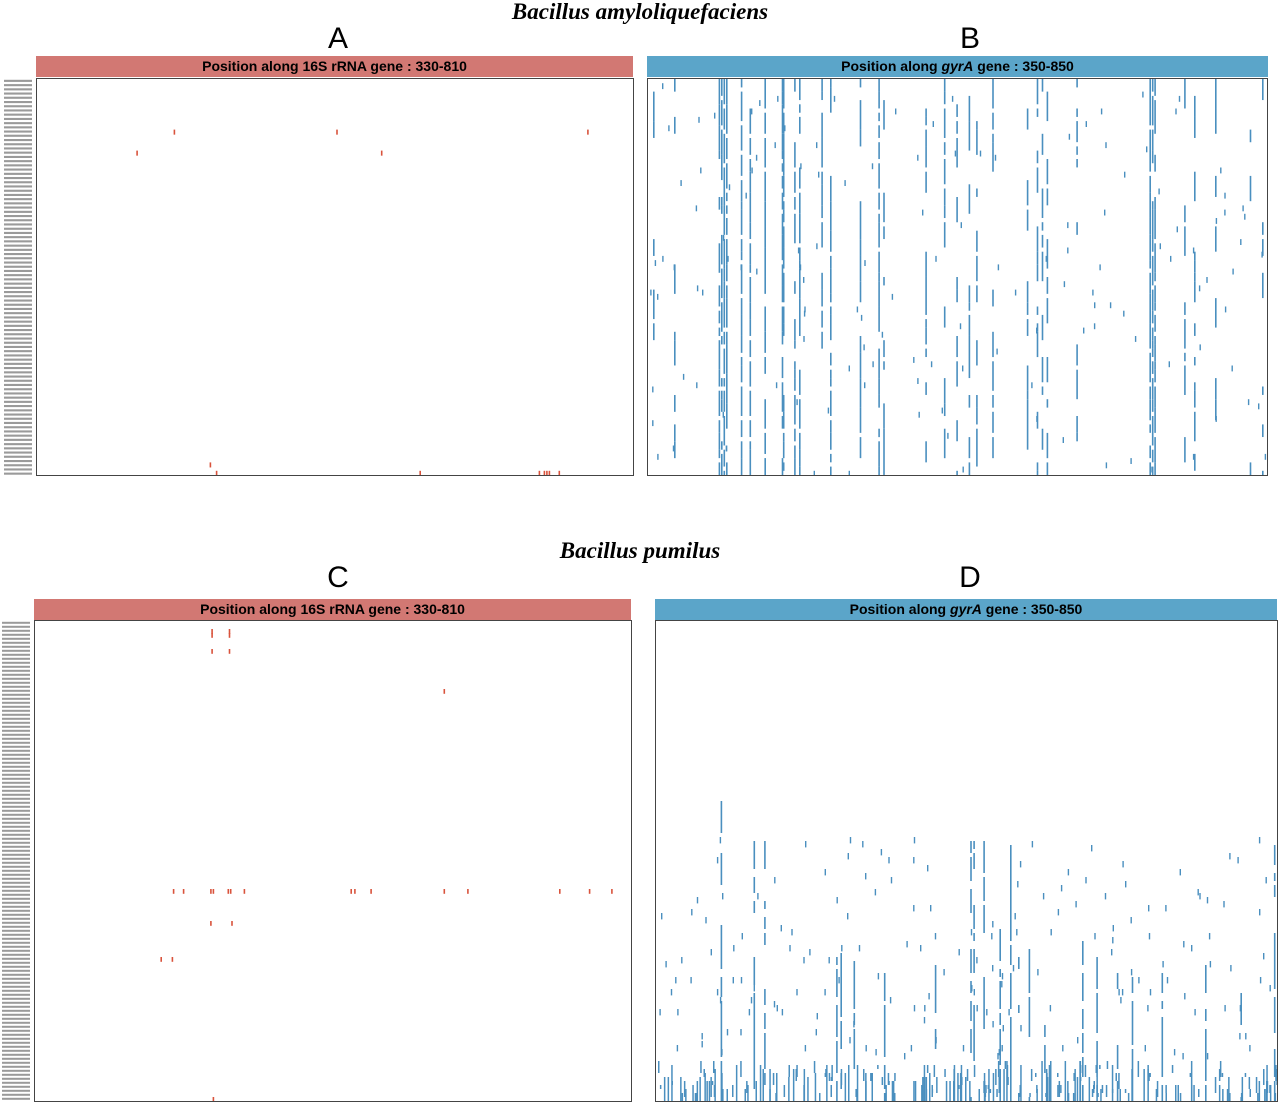 The width and height of the screenshot is (1280, 1104). What do you see at coordinates (891, 66) in the screenshot?
I see `strip-b-label-prefix: Position along` at bounding box center [891, 66].